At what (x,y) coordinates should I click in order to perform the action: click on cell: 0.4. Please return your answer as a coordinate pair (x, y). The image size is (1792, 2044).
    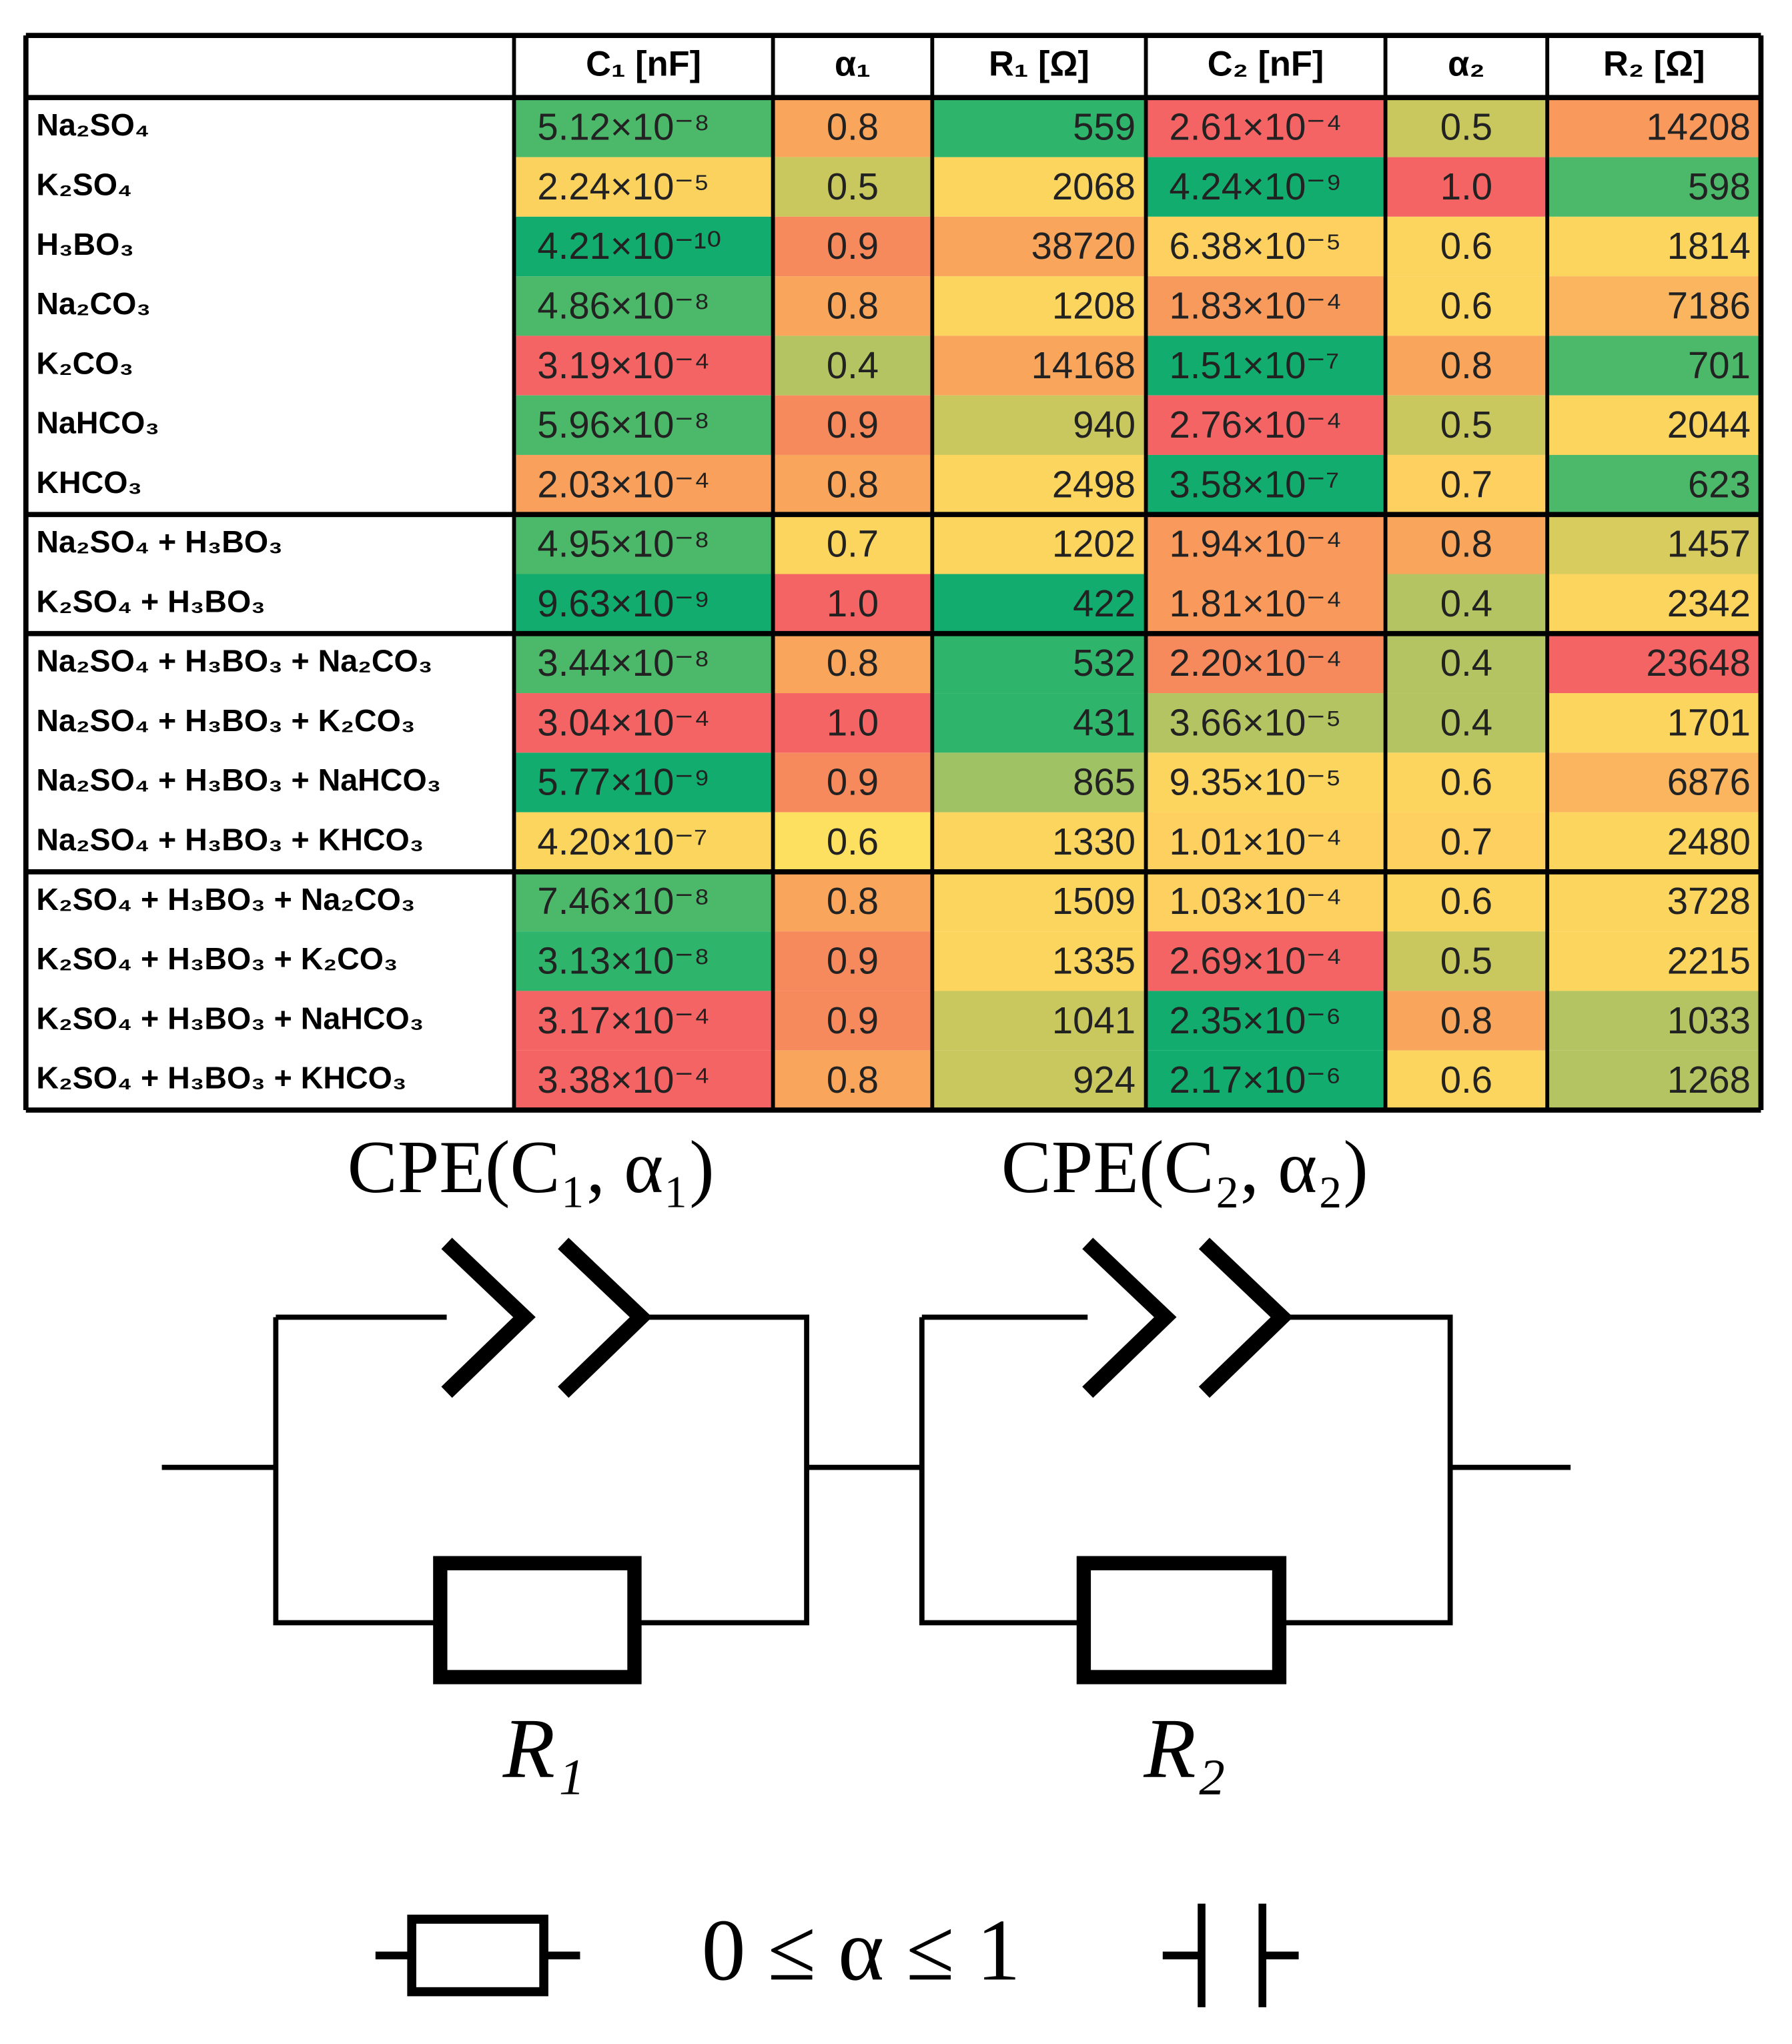
    Looking at the image, I should click on (853, 365).